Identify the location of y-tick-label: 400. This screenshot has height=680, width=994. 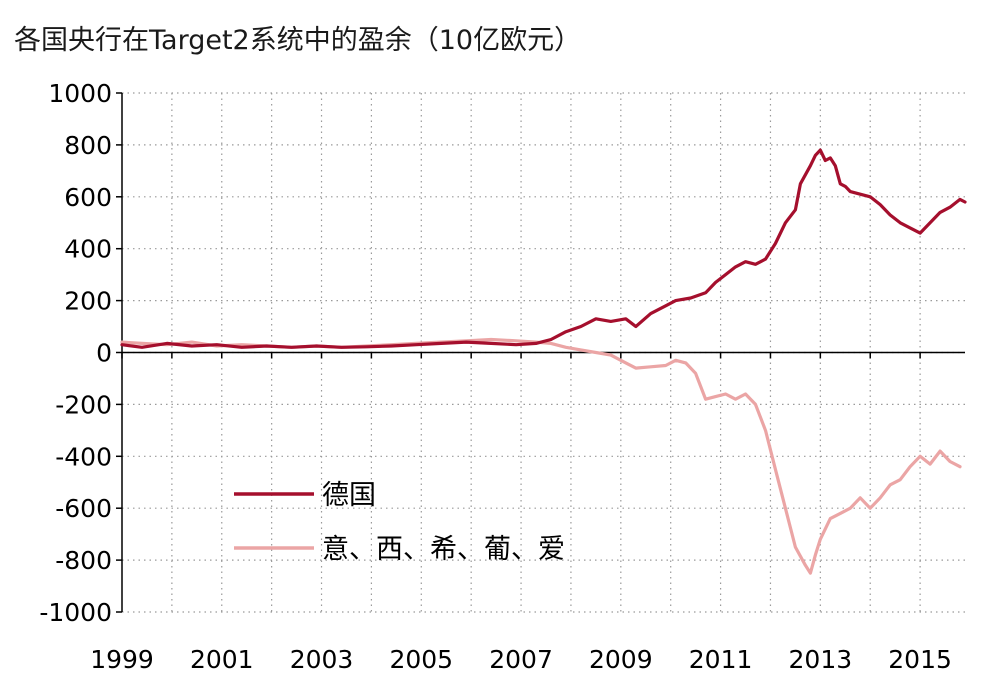
(88, 249).